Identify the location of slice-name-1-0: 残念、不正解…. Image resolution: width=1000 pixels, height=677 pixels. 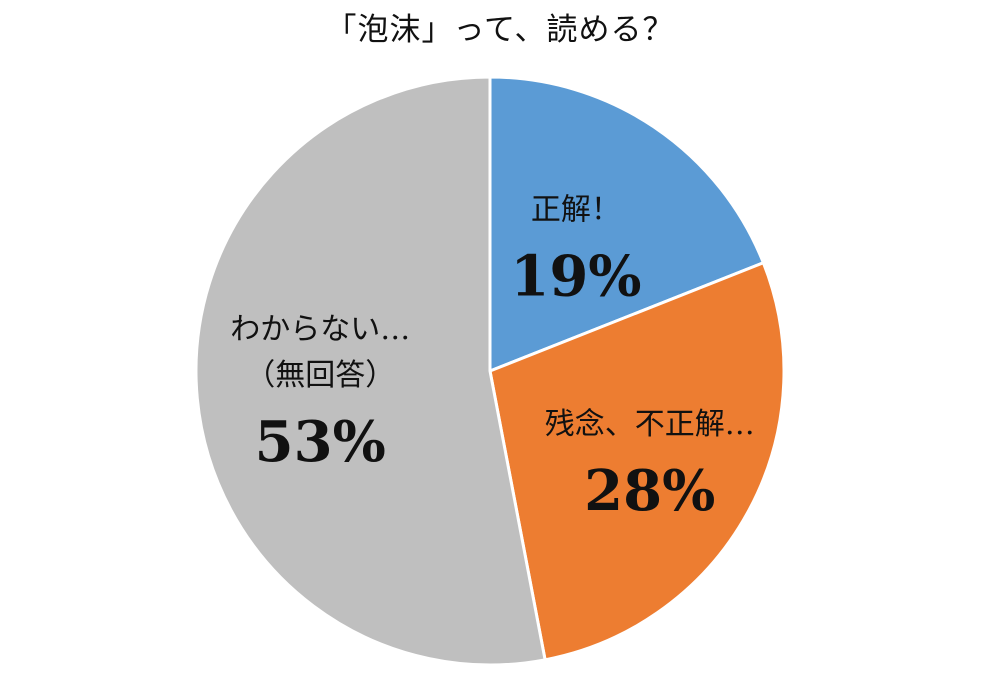
(650, 424).